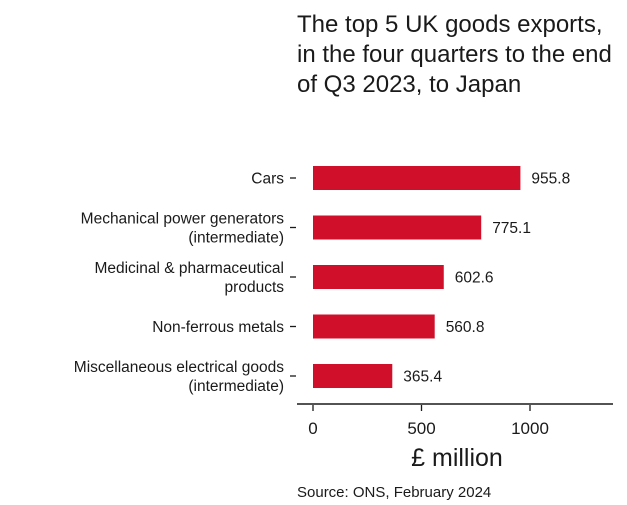  What do you see at coordinates (511, 228) in the screenshot?
I see `data-label: 775.1` at bounding box center [511, 228].